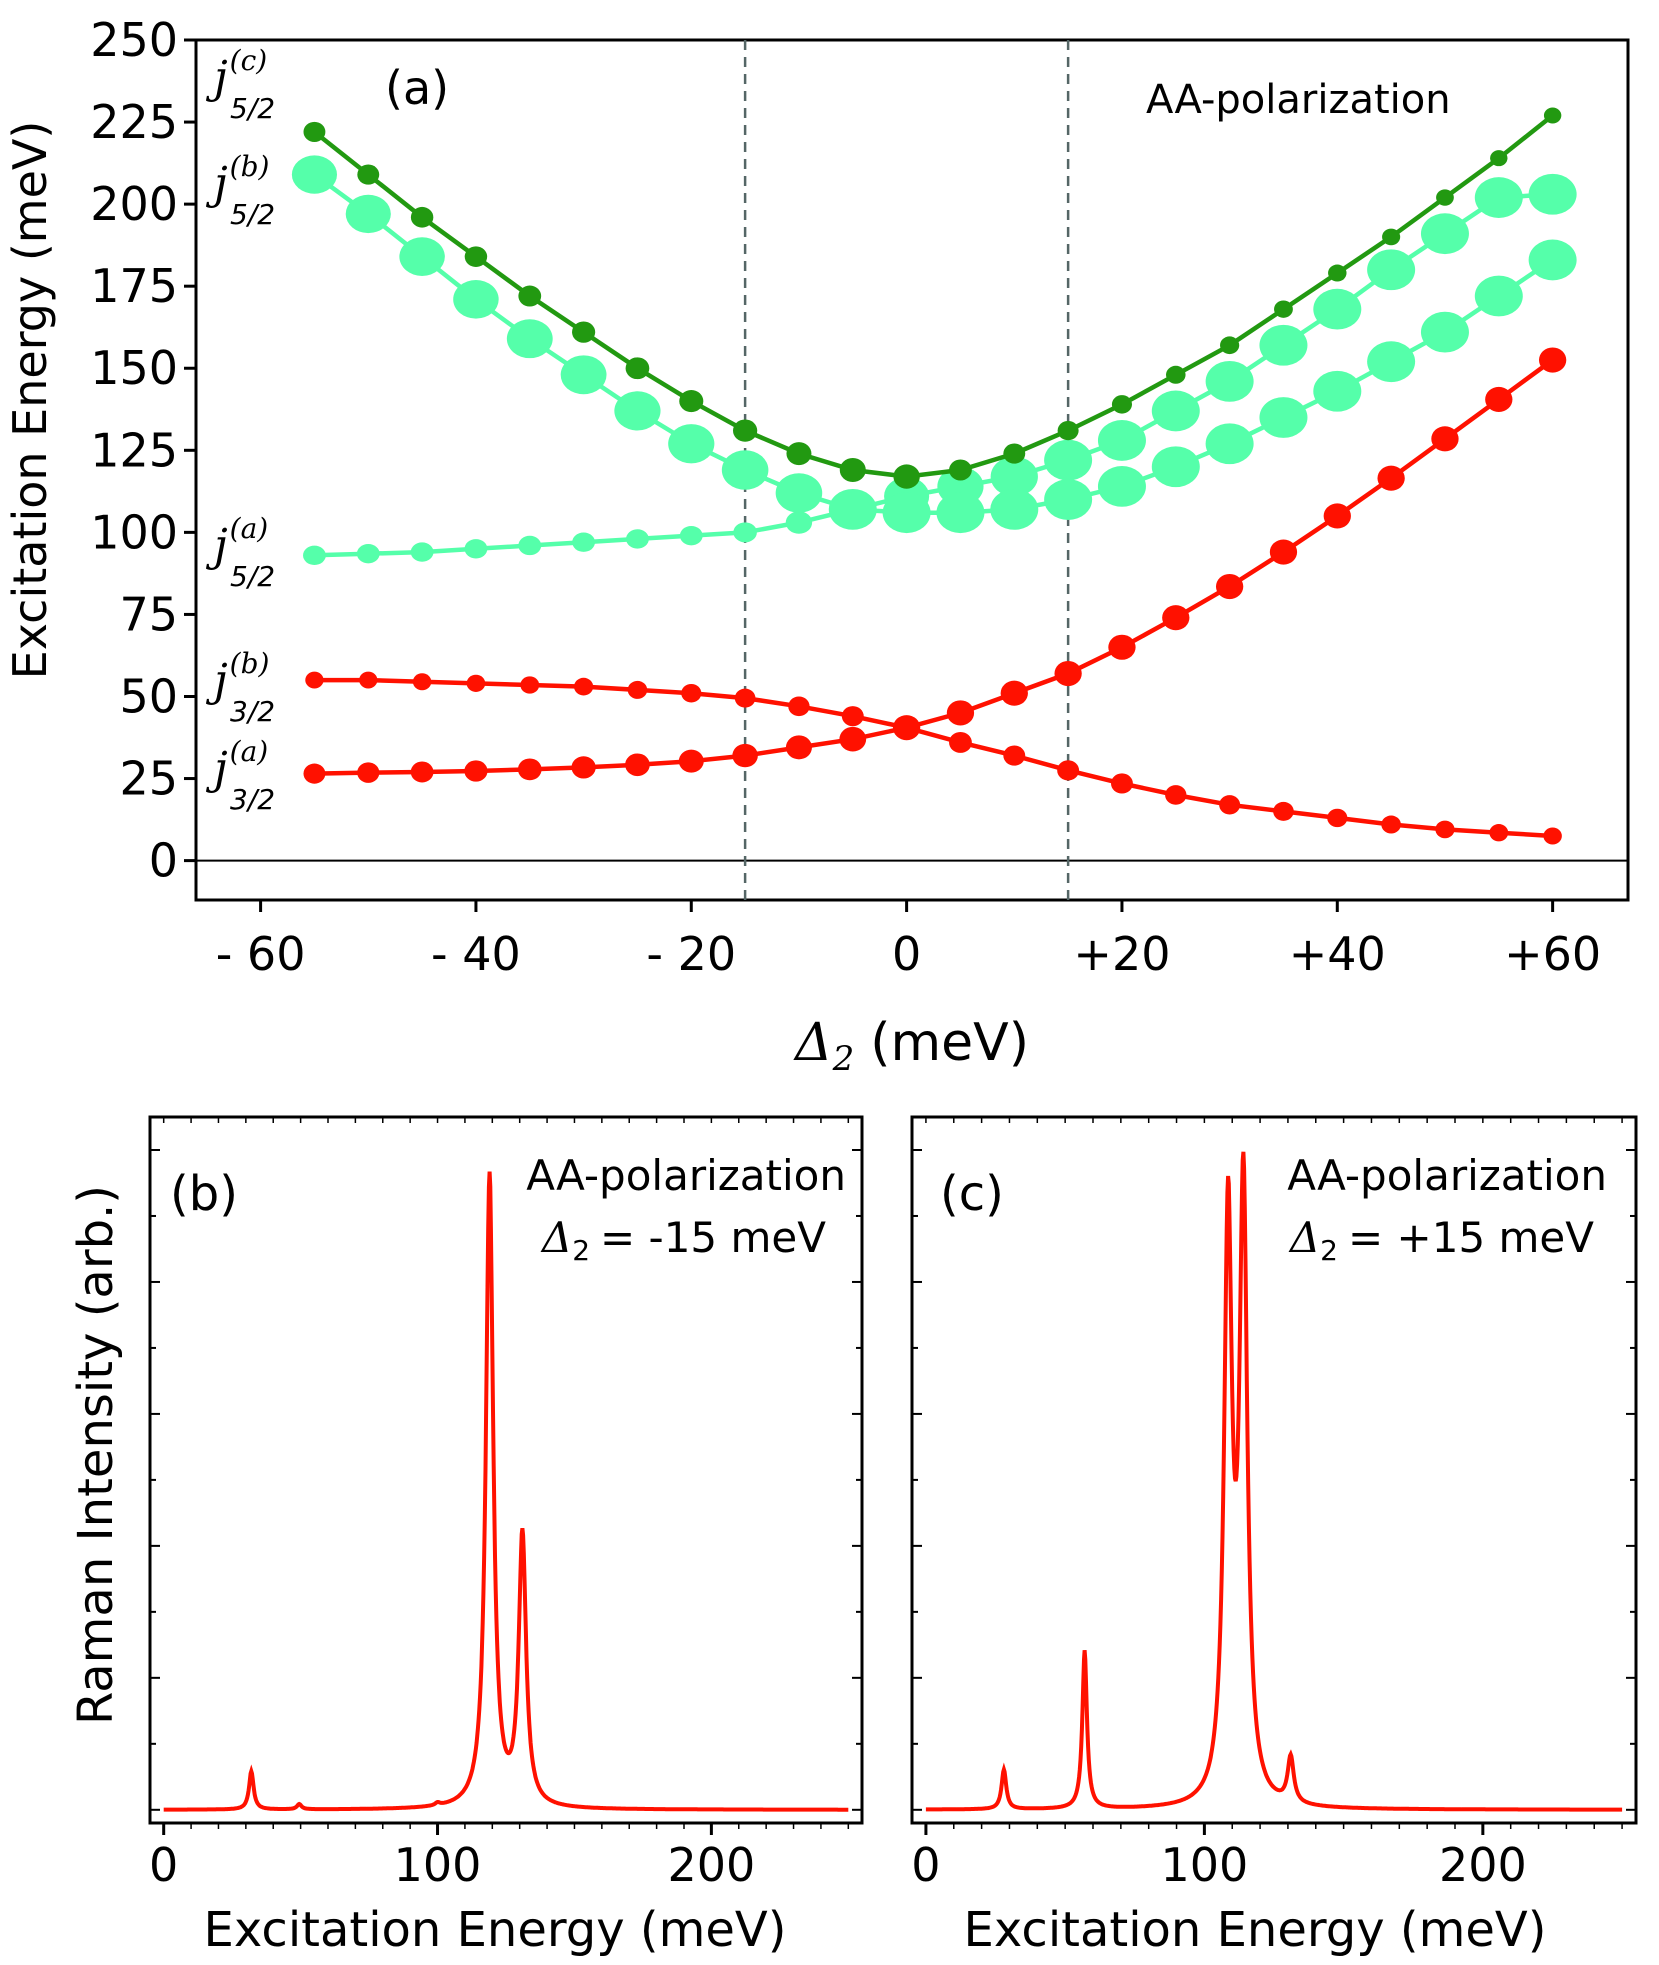  I want to click on series-label-superscript: (b), so click(250, 166).